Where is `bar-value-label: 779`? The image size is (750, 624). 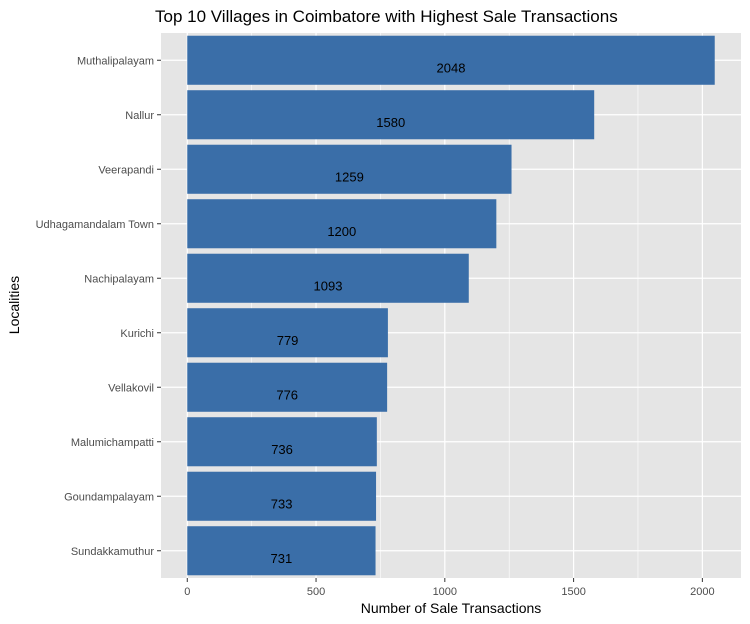
bar-value-label: 779 is located at coordinates (288, 340).